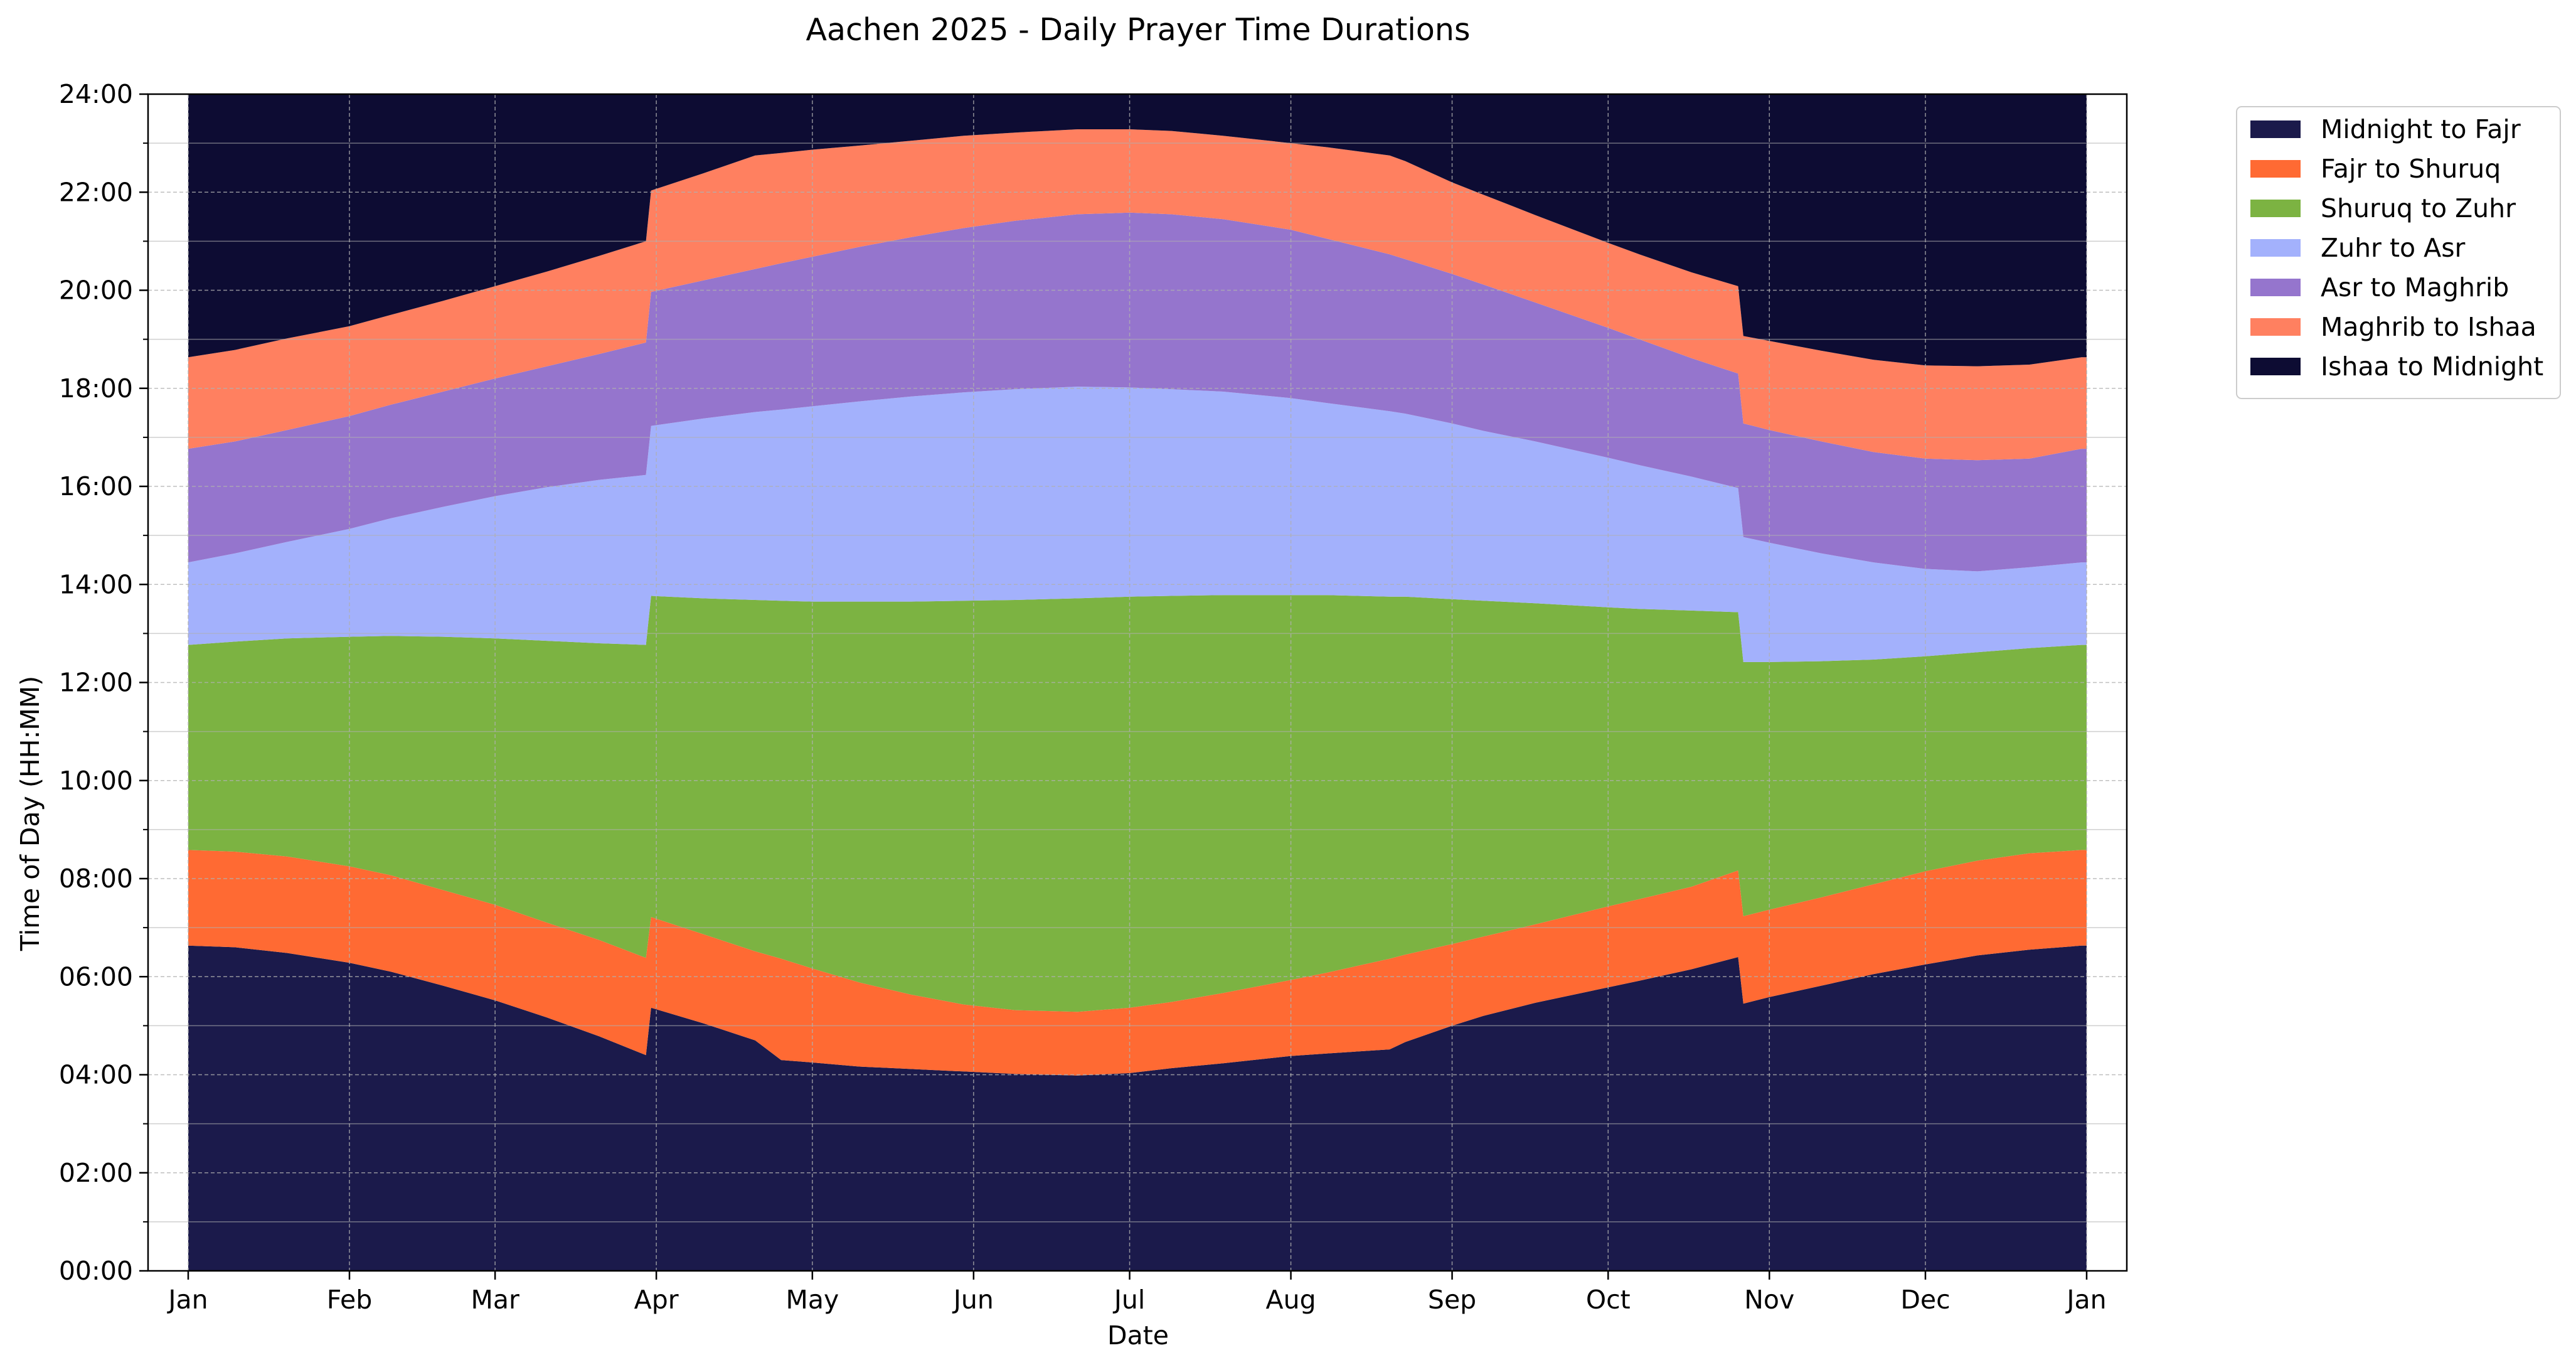 This screenshot has height=1370, width=2576. I want to click on legend-label: Fajr to Shuruq, so click(2411, 169).